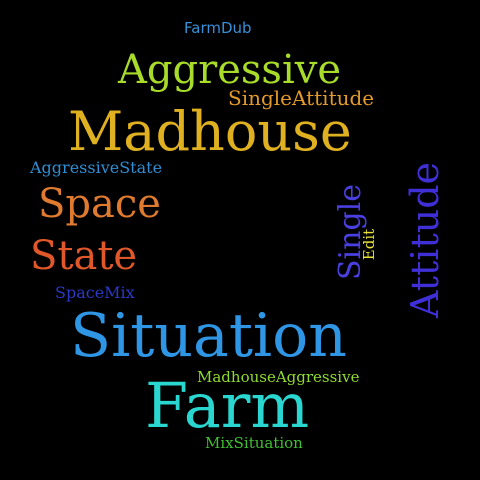 The image size is (480, 480). Describe the element at coordinates (208, 336) in the screenshot. I see `word-situation: Situation` at that location.